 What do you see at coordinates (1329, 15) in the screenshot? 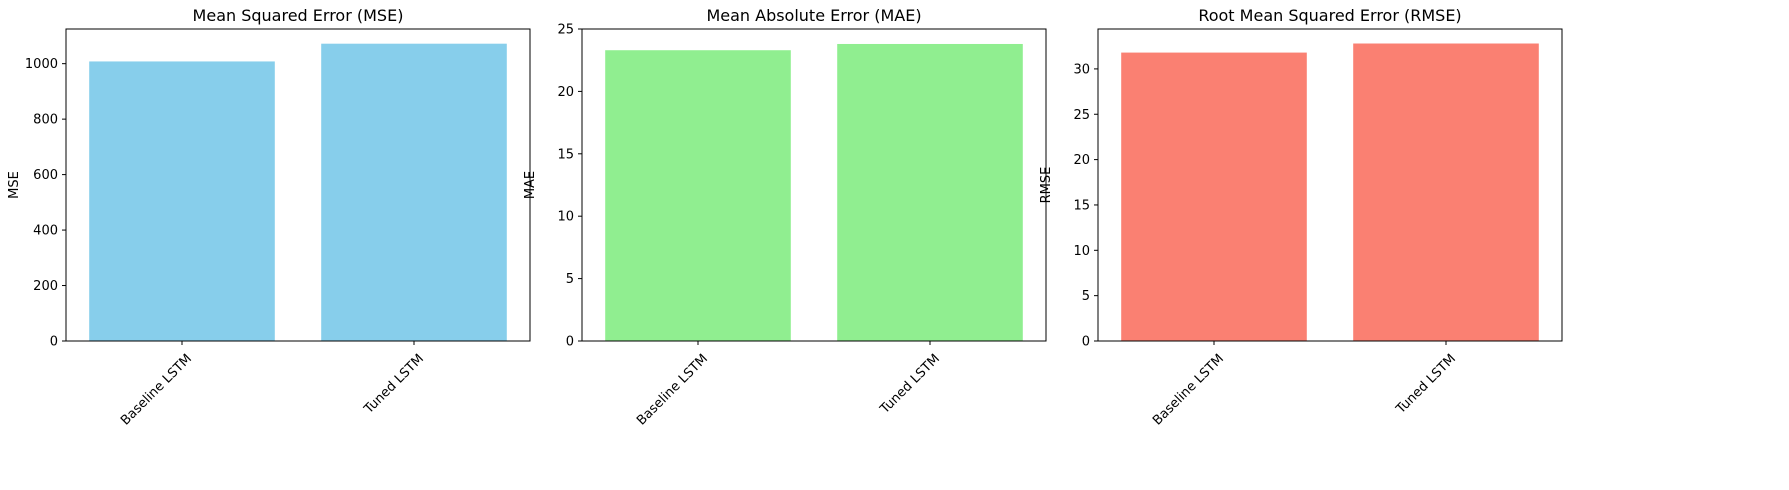
I see `chart-title: Root Mean Squared Error (RMSE)` at bounding box center [1329, 15].